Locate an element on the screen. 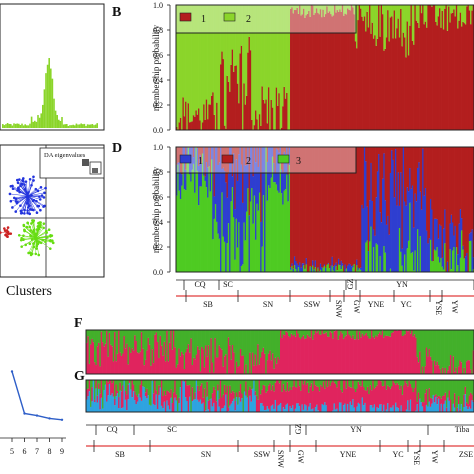 The width and height of the screenshot is (474, 474). scatter-cluster-3-point is located at coordinates (7, 236).